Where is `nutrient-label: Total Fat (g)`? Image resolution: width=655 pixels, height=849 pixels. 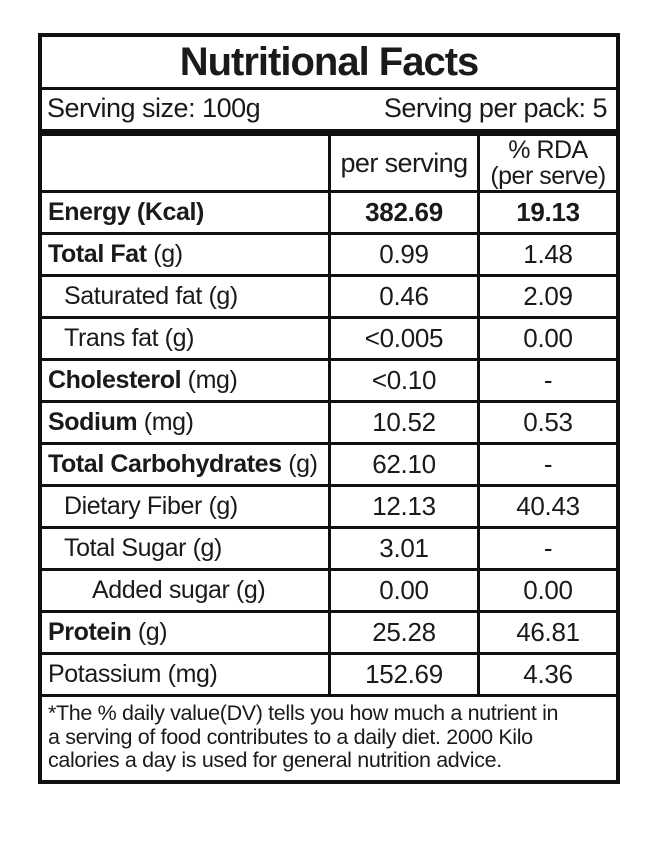
nutrient-label: Total Fat (g) is located at coordinates (185, 254).